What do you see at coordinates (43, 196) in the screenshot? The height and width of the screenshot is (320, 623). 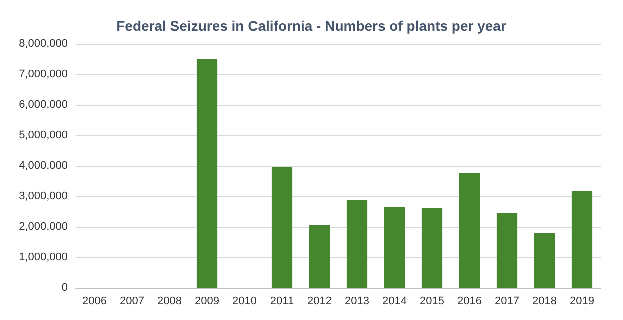 I see `y-tick-label: 3,000,000` at bounding box center [43, 196].